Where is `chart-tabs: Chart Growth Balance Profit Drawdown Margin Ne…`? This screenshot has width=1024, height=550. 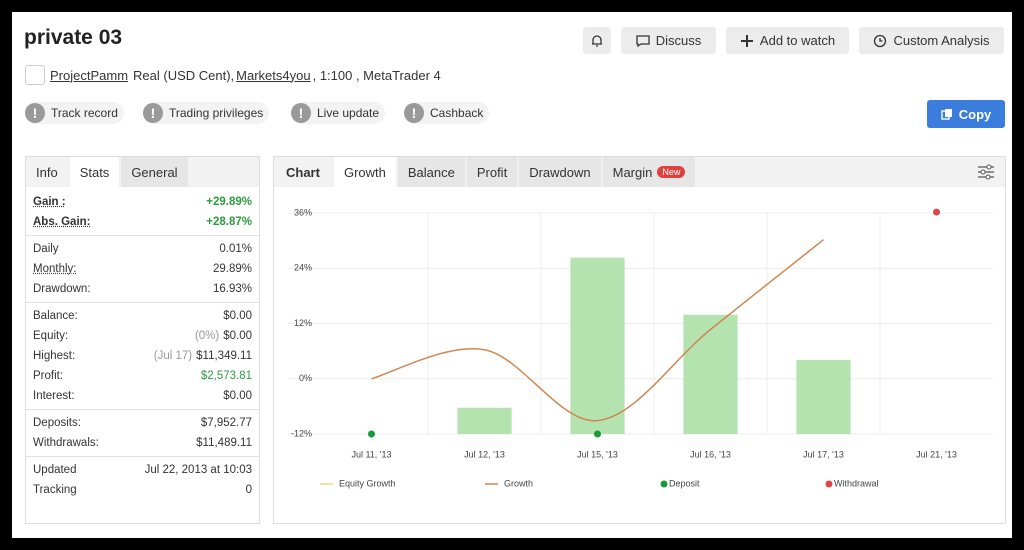
chart-tabs: Chart Growth Balance Profit Drawdown Margin Ne… is located at coordinates (639, 172).